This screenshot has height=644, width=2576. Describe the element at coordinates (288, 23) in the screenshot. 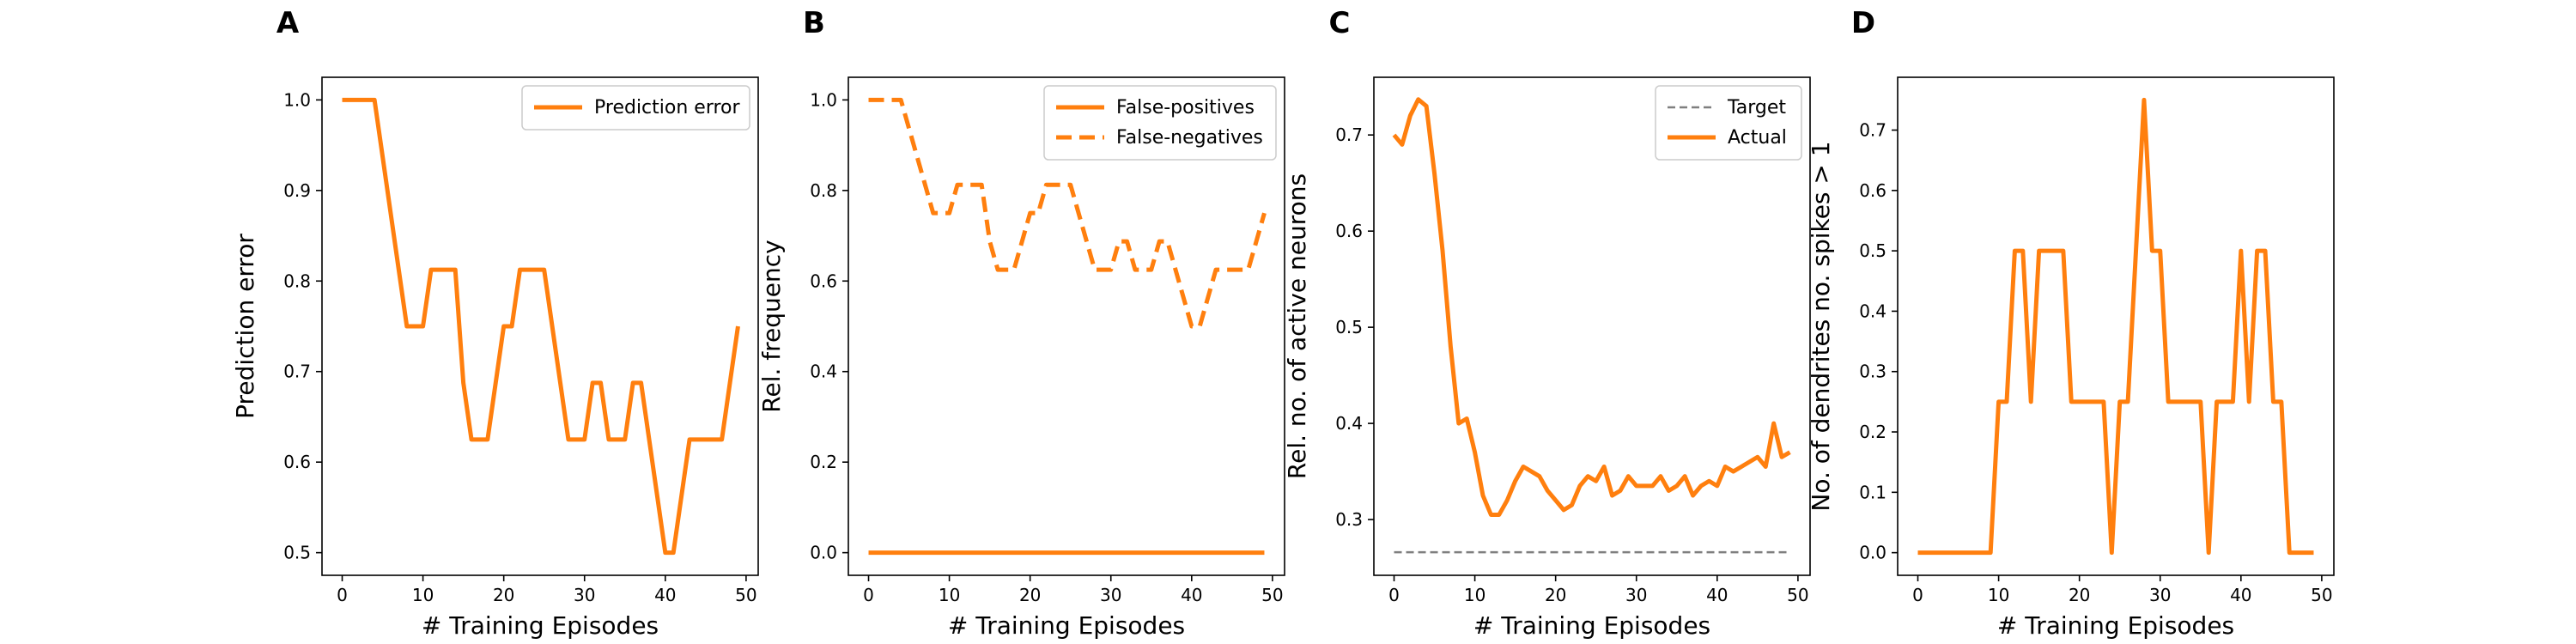

I see `panel-label: A` at that location.